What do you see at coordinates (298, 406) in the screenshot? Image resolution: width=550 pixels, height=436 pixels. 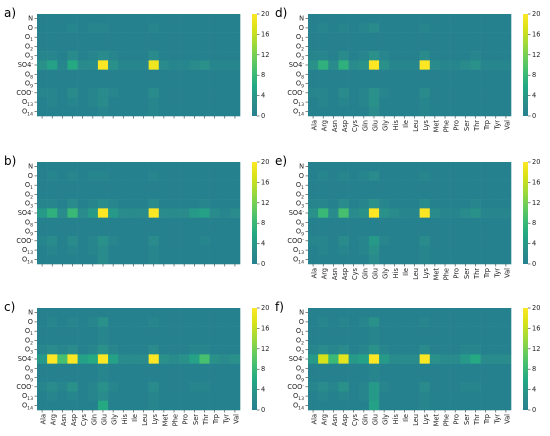 I see `row-label: O14` at bounding box center [298, 406].